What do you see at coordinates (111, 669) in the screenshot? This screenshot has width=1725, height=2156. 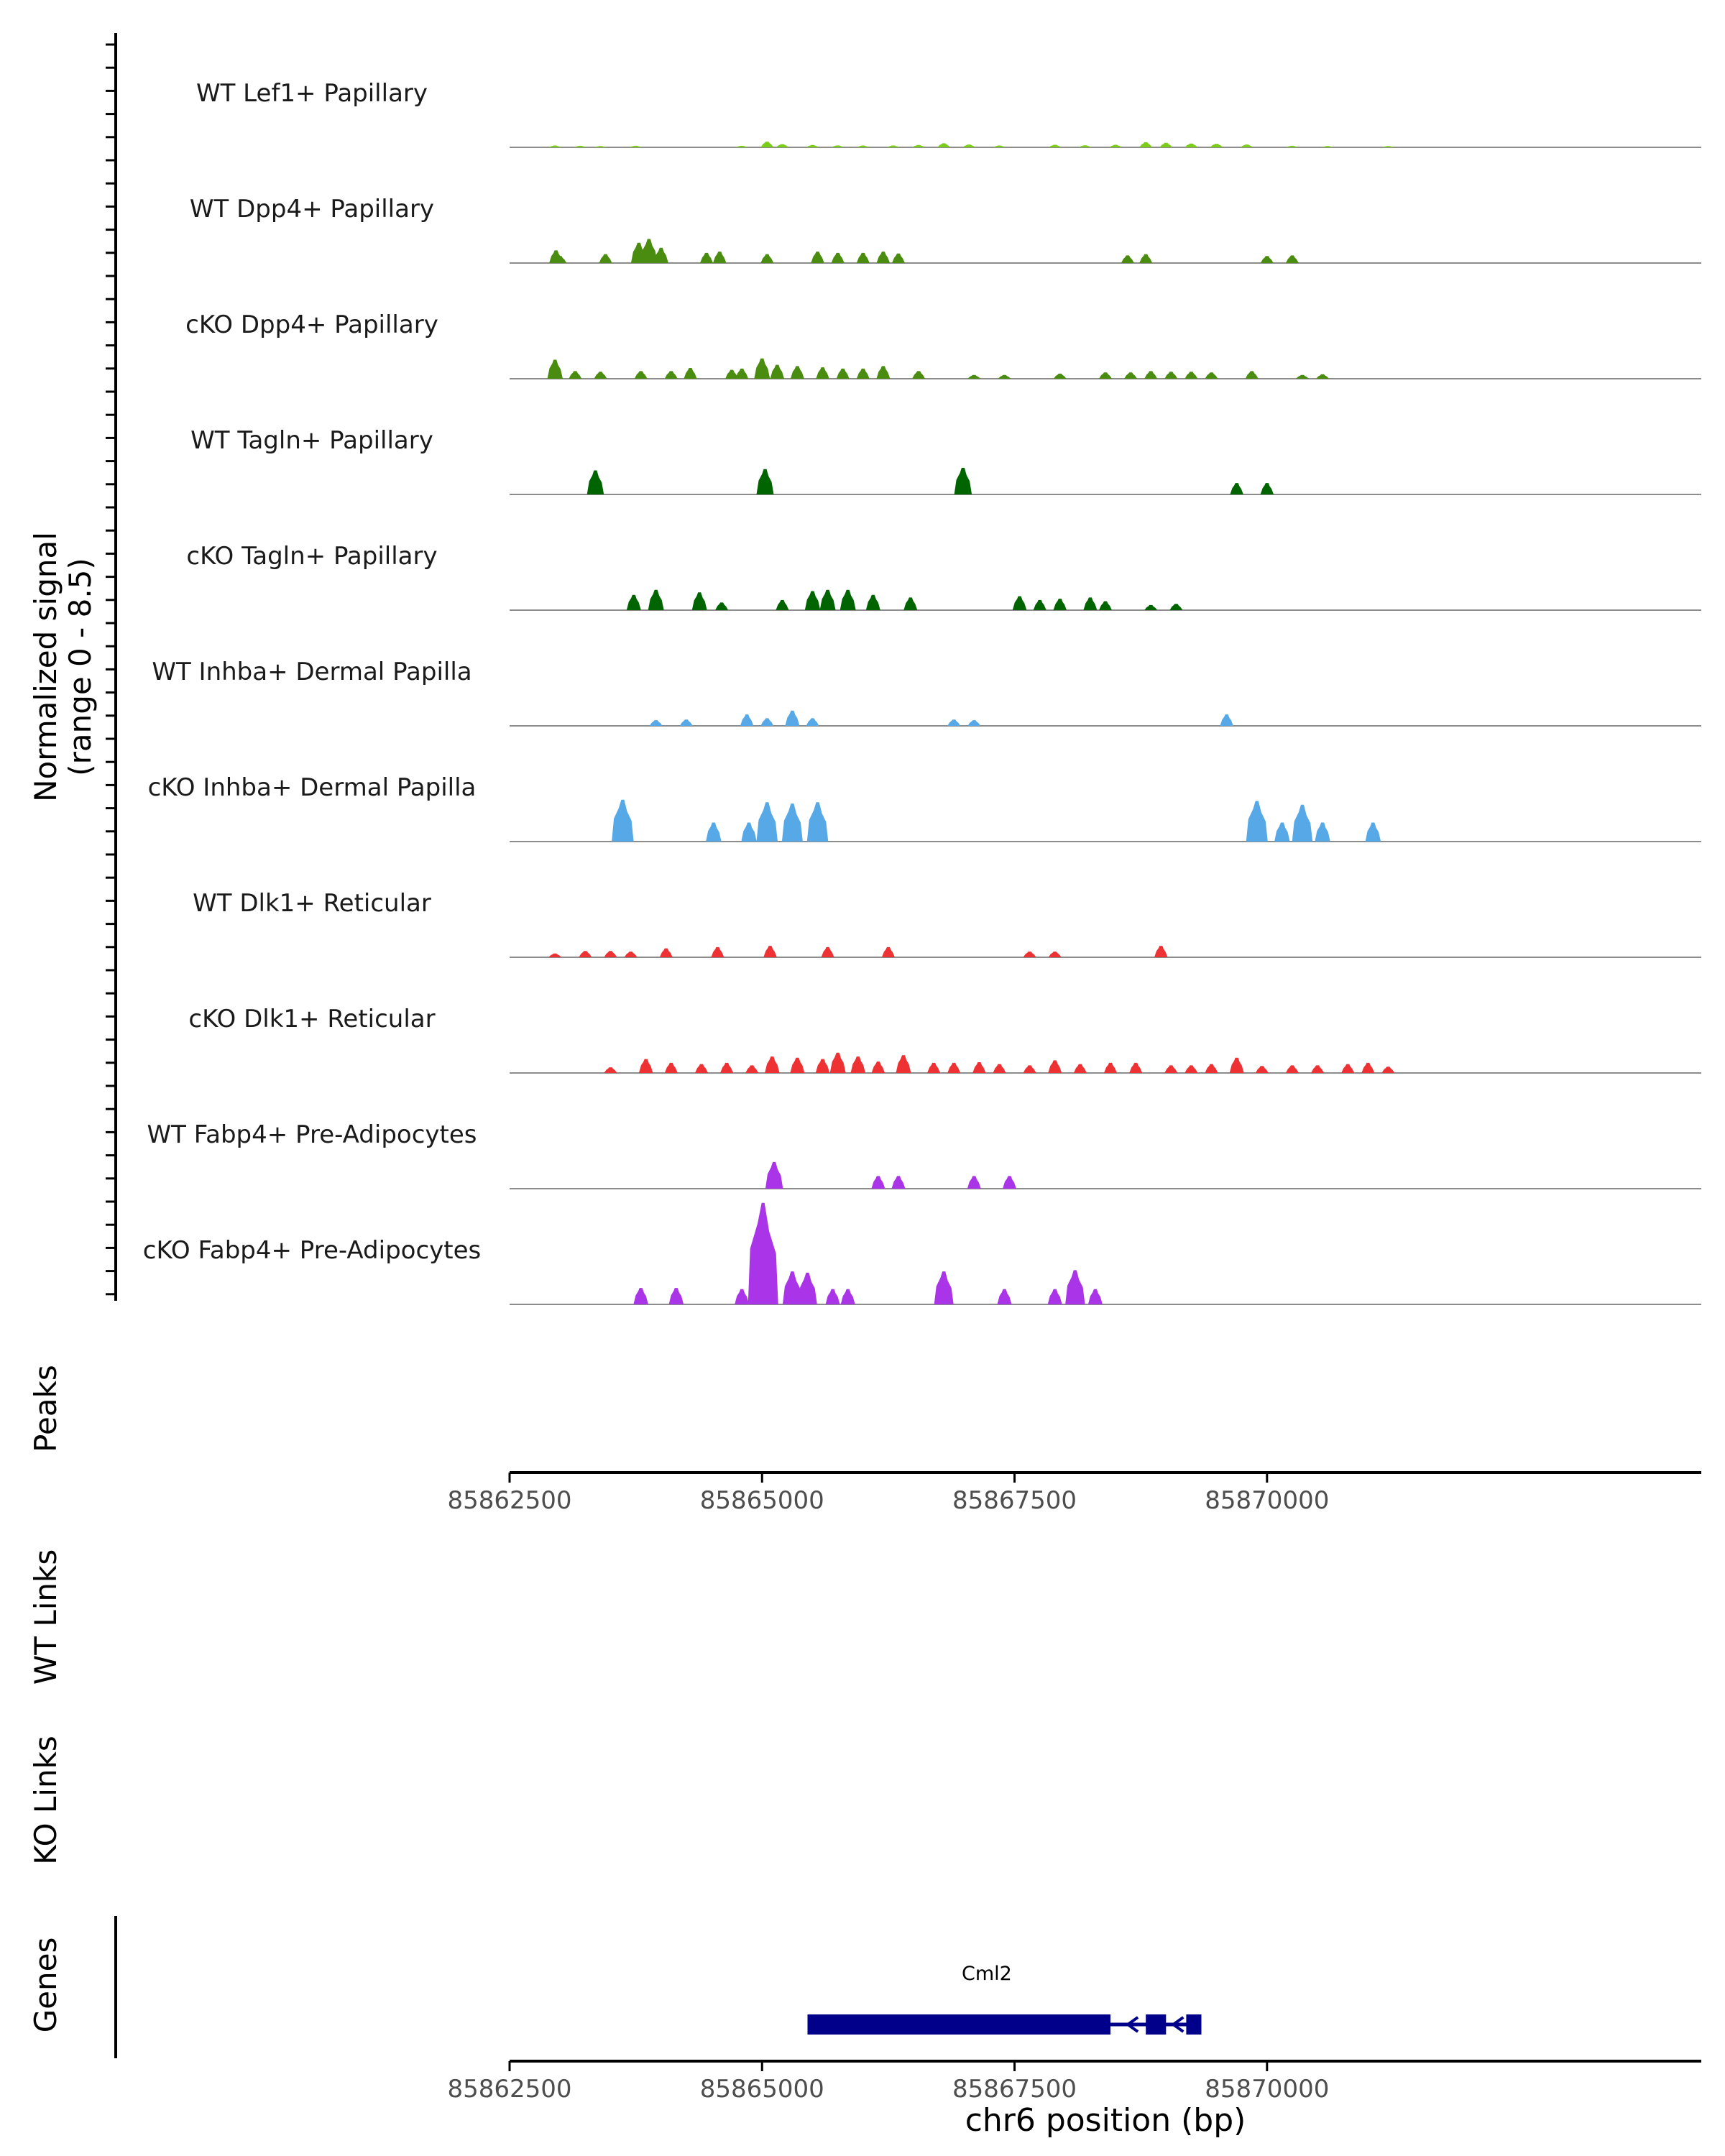 I see `signal-axis-ticks` at bounding box center [111, 669].